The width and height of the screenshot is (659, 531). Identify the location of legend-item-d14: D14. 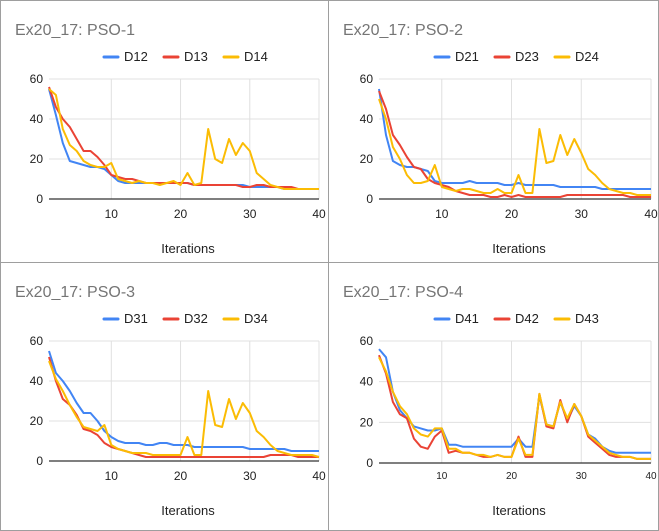
(245, 56).